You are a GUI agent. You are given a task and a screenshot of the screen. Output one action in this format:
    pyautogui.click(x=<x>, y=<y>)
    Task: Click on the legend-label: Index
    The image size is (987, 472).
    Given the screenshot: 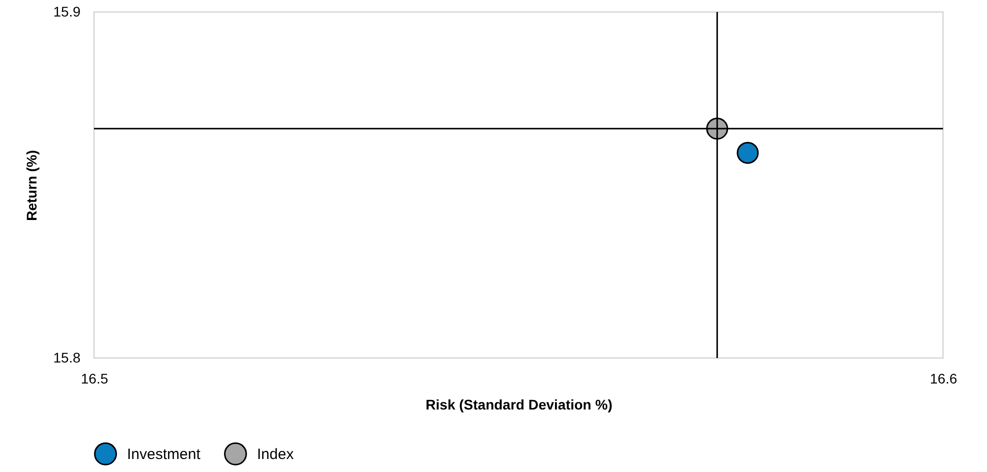 What is the action you would take?
    pyautogui.click(x=275, y=454)
    